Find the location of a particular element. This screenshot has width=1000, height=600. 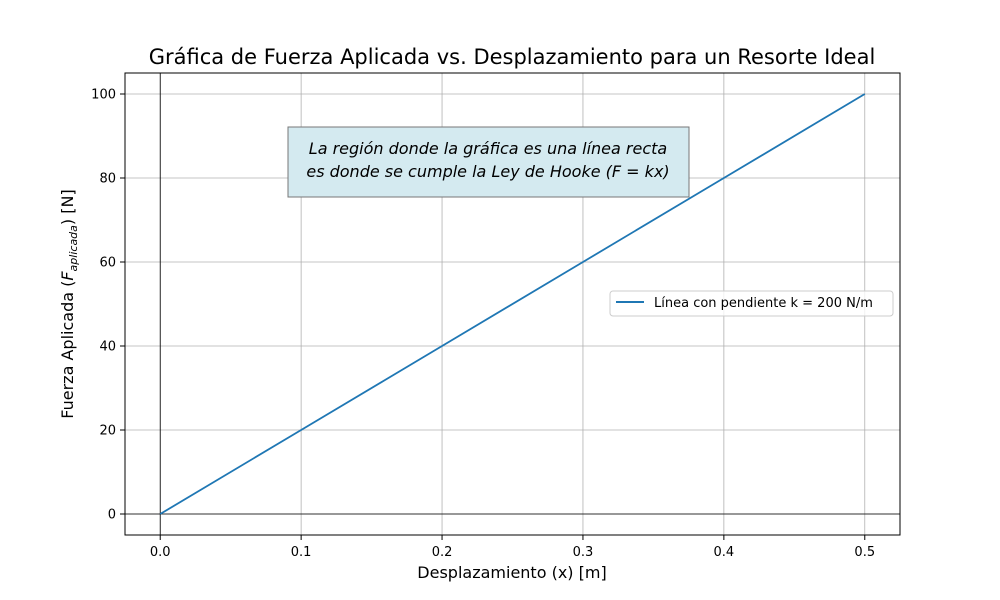

x-tick-label: 0.3 is located at coordinates (583, 552).